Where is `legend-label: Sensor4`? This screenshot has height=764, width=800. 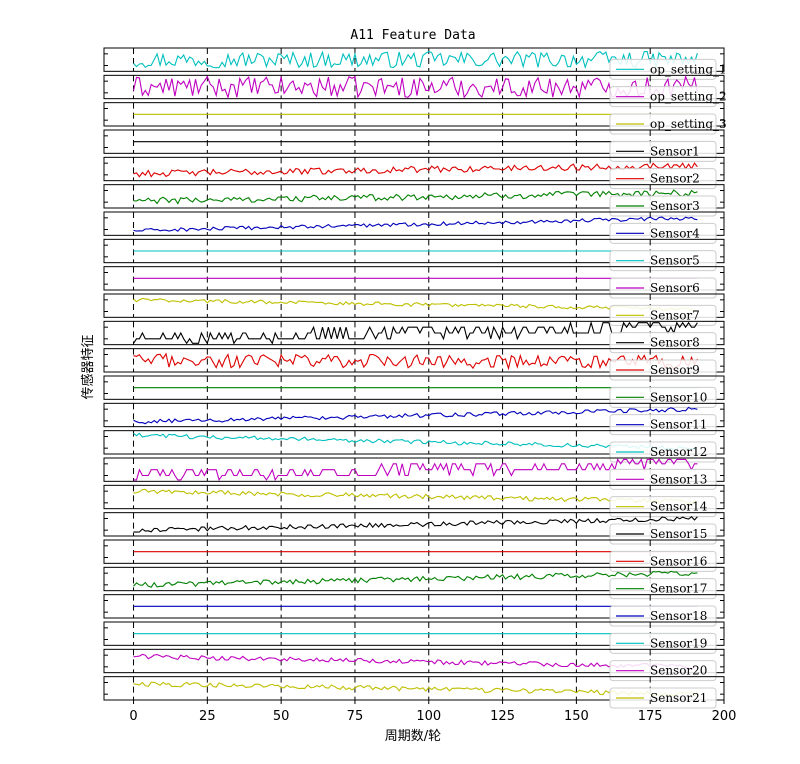
legend-label: Sensor4 is located at coordinates (675, 233).